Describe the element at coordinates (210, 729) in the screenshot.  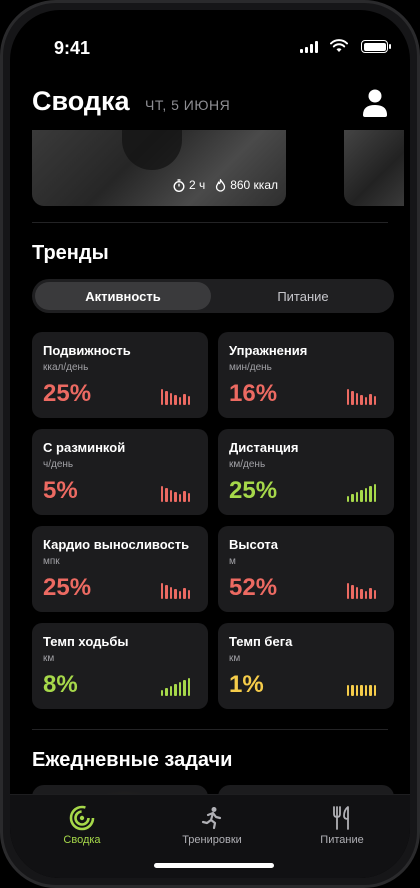
I see `divider` at that location.